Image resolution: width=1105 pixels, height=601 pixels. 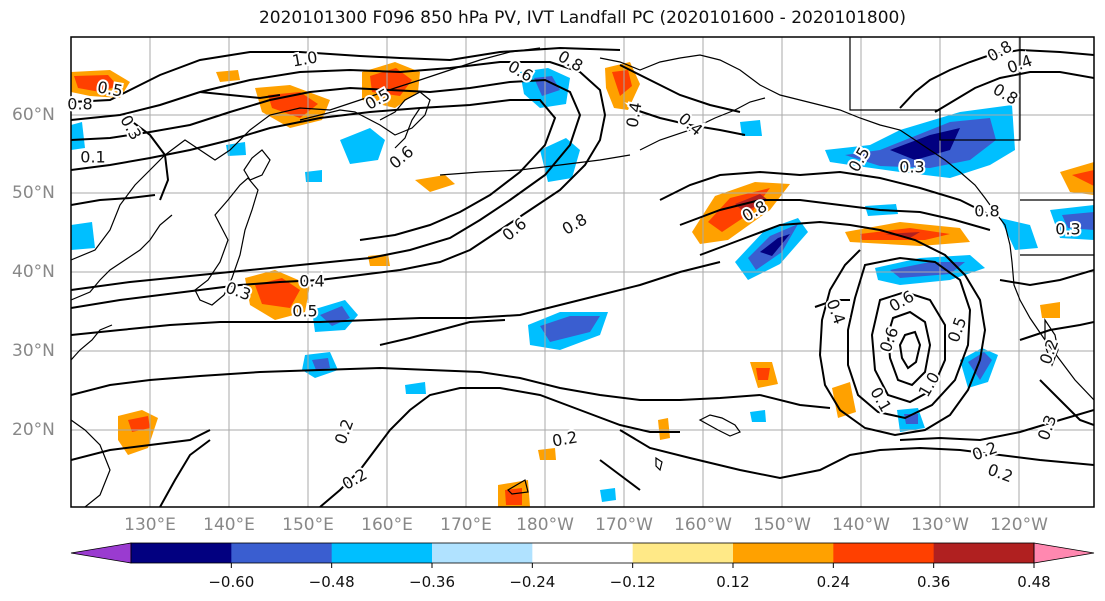 What do you see at coordinates (432, 582) in the screenshot?
I see `colorbar-tick-label: −0.36` at bounding box center [432, 582].